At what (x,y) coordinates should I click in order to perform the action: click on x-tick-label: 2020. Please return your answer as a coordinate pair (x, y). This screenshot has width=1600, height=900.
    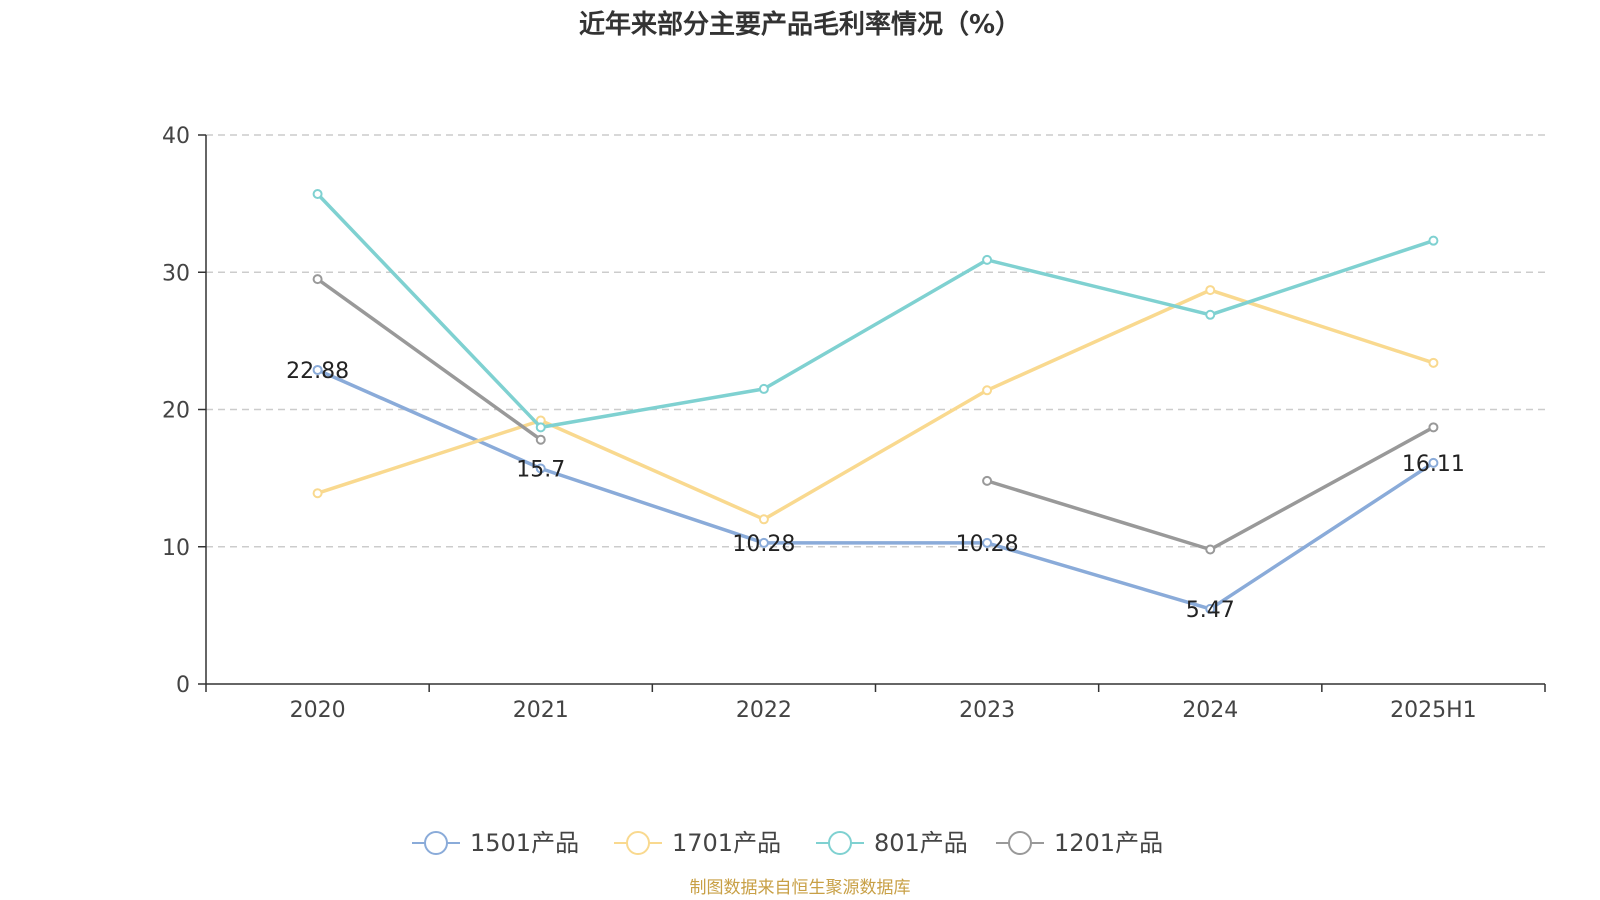
    Looking at the image, I should click on (318, 710).